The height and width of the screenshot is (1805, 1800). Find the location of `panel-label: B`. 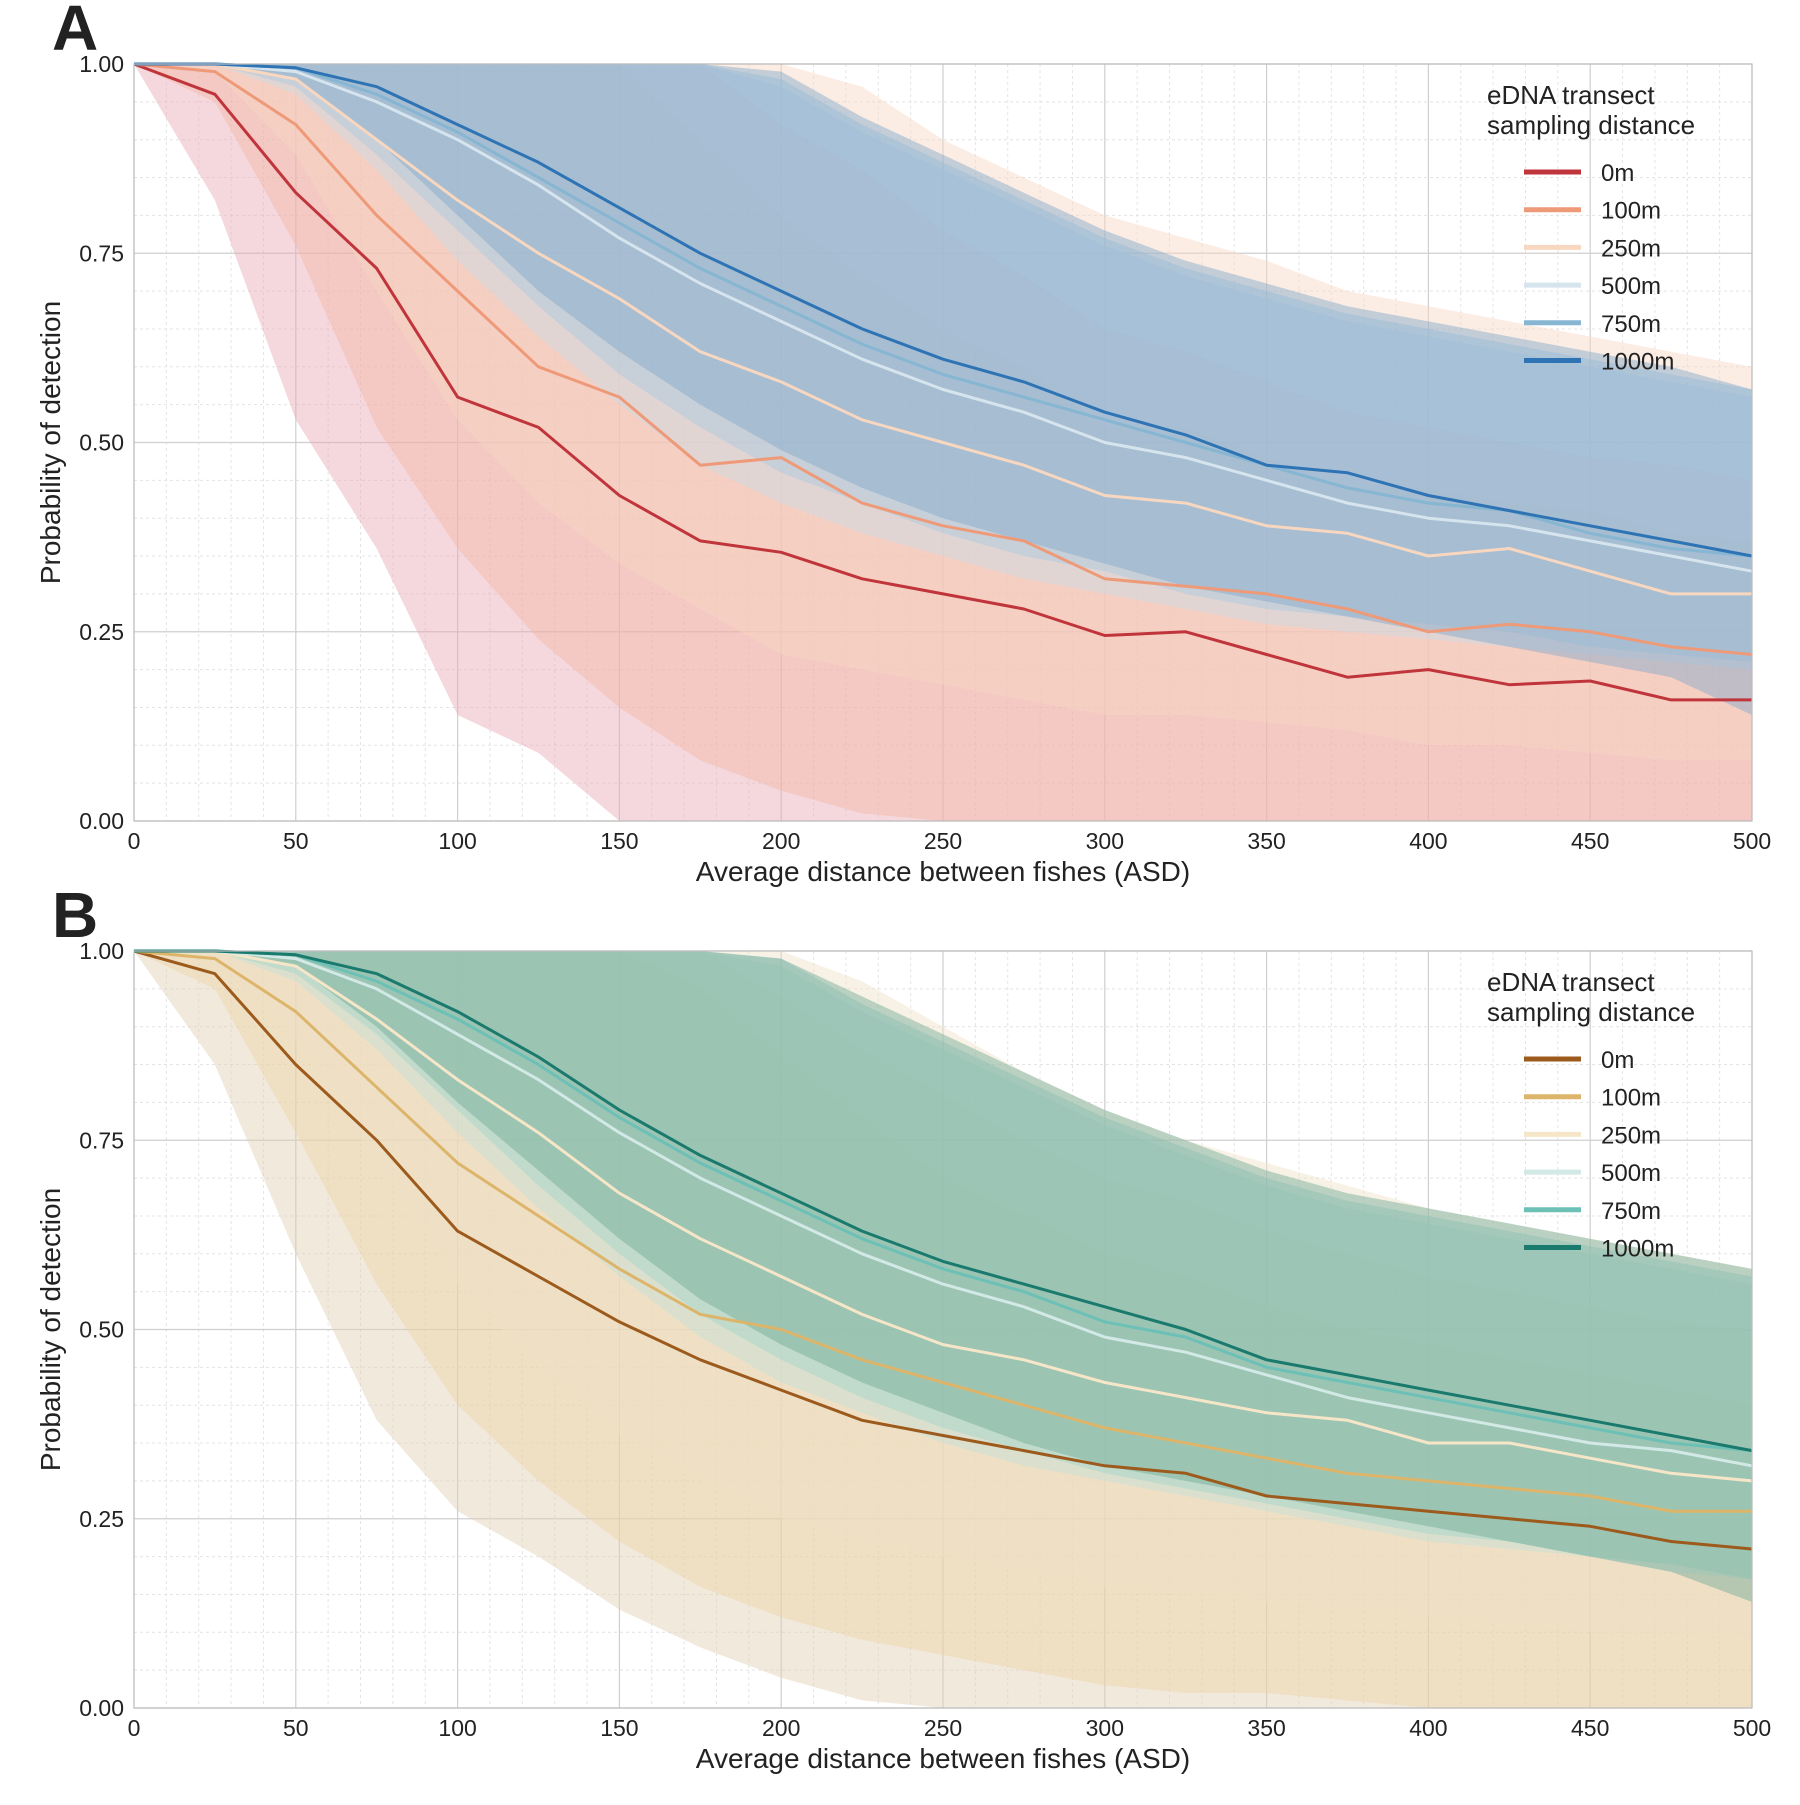

panel-label: B is located at coordinates (75, 915).